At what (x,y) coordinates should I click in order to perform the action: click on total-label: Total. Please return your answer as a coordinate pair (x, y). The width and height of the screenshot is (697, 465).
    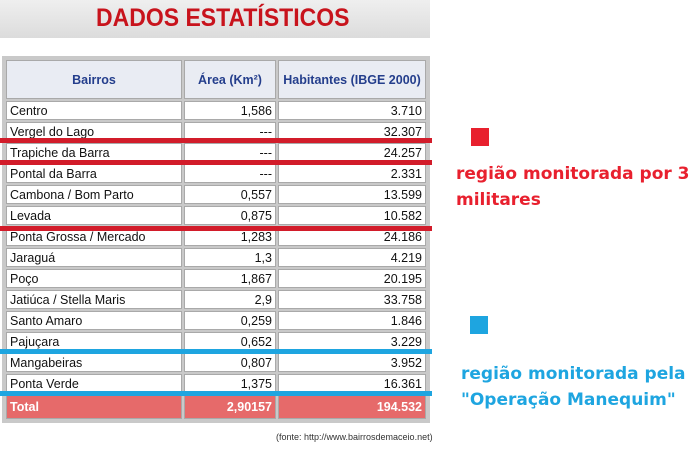
    Looking at the image, I should click on (94, 407).